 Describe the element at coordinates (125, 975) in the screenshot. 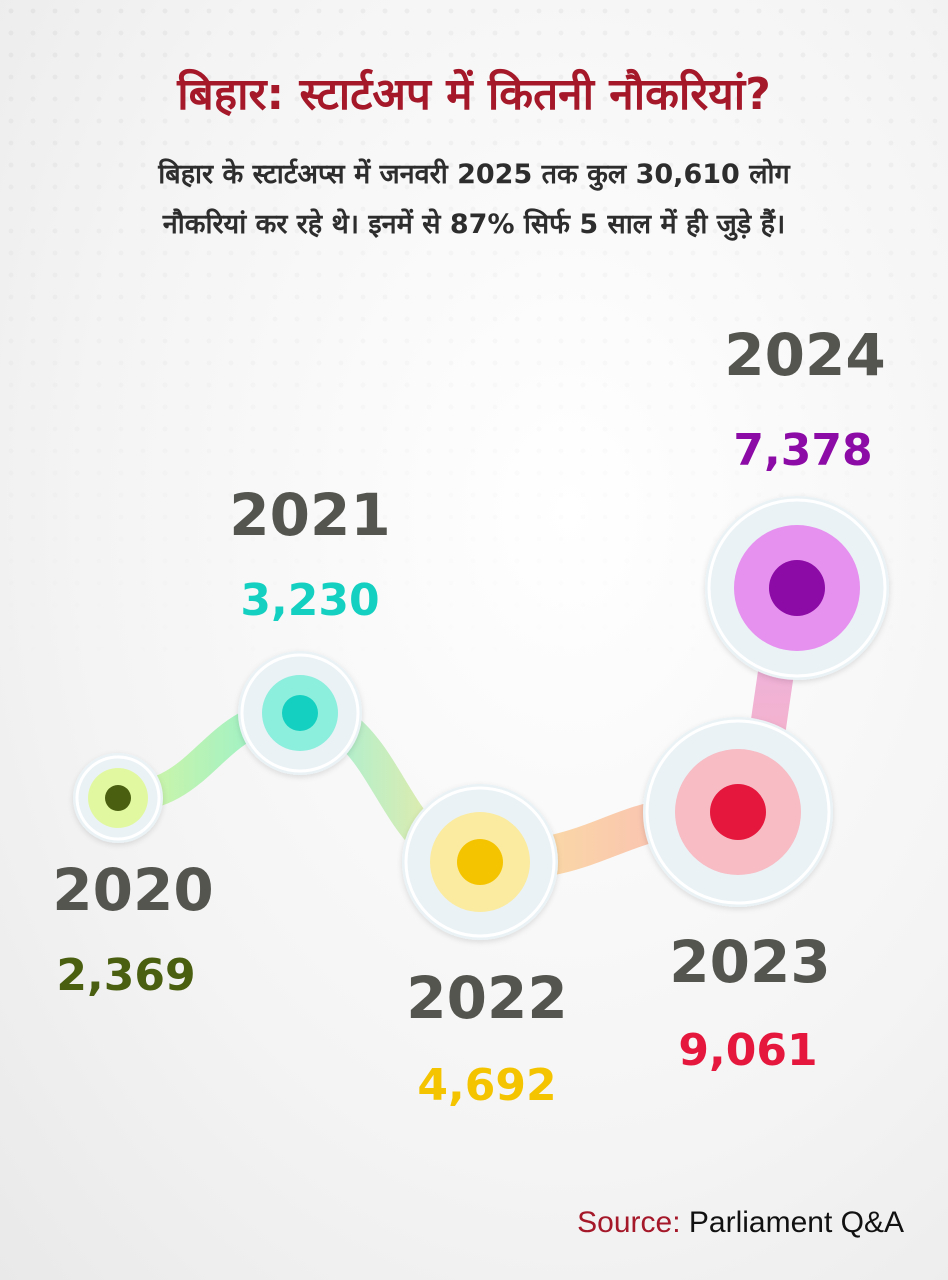

I see `value-label-2020: 2,369` at that location.